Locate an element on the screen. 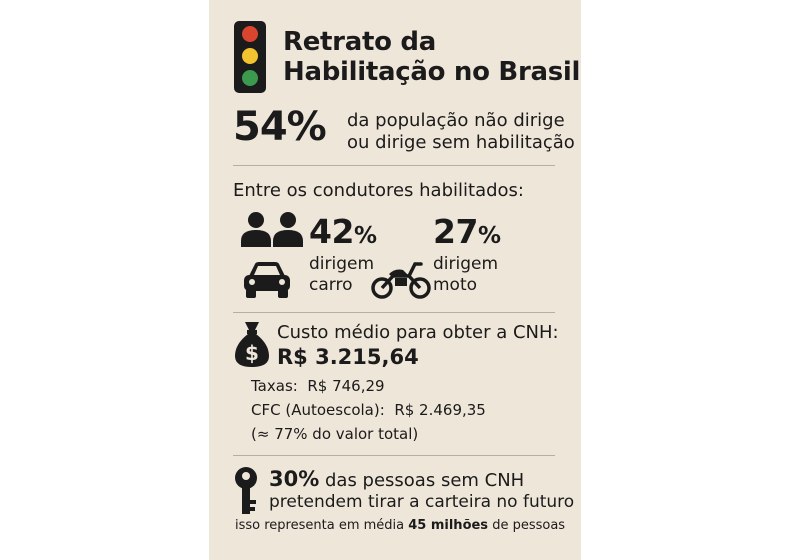 Image resolution: width=788 pixels, height=560 pixels. cost-fees: Taxas: R$ 746,29 is located at coordinates (318, 386).